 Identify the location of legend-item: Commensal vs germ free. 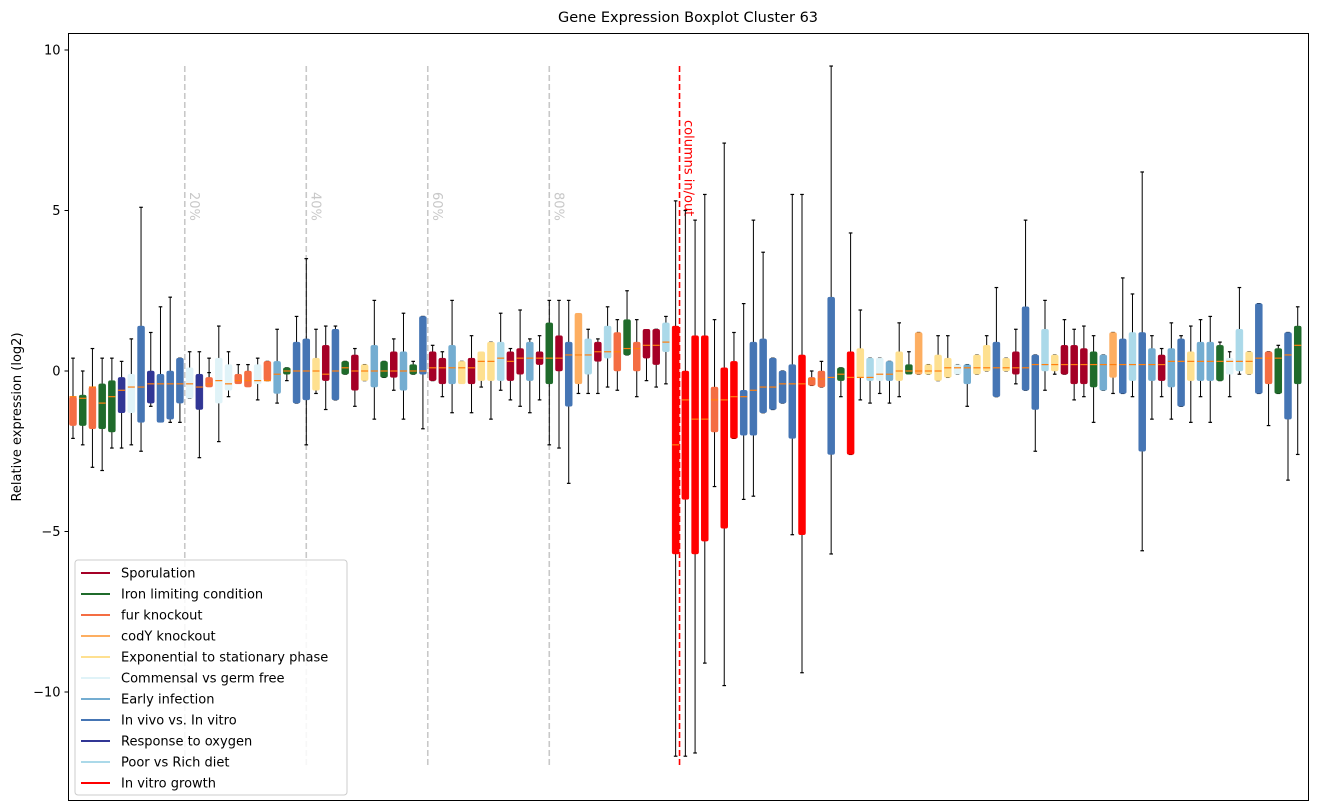
(182, 679).